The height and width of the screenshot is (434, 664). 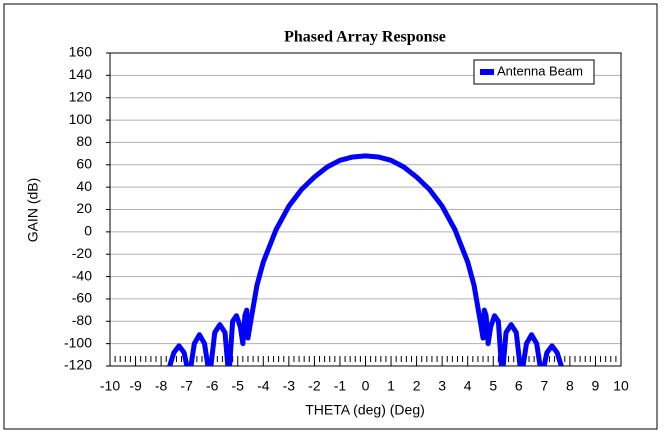 What do you see at coordinates (212, 386) in the screenshot?
I see `x-tick-label: -6` at bounding box center [212, 386].